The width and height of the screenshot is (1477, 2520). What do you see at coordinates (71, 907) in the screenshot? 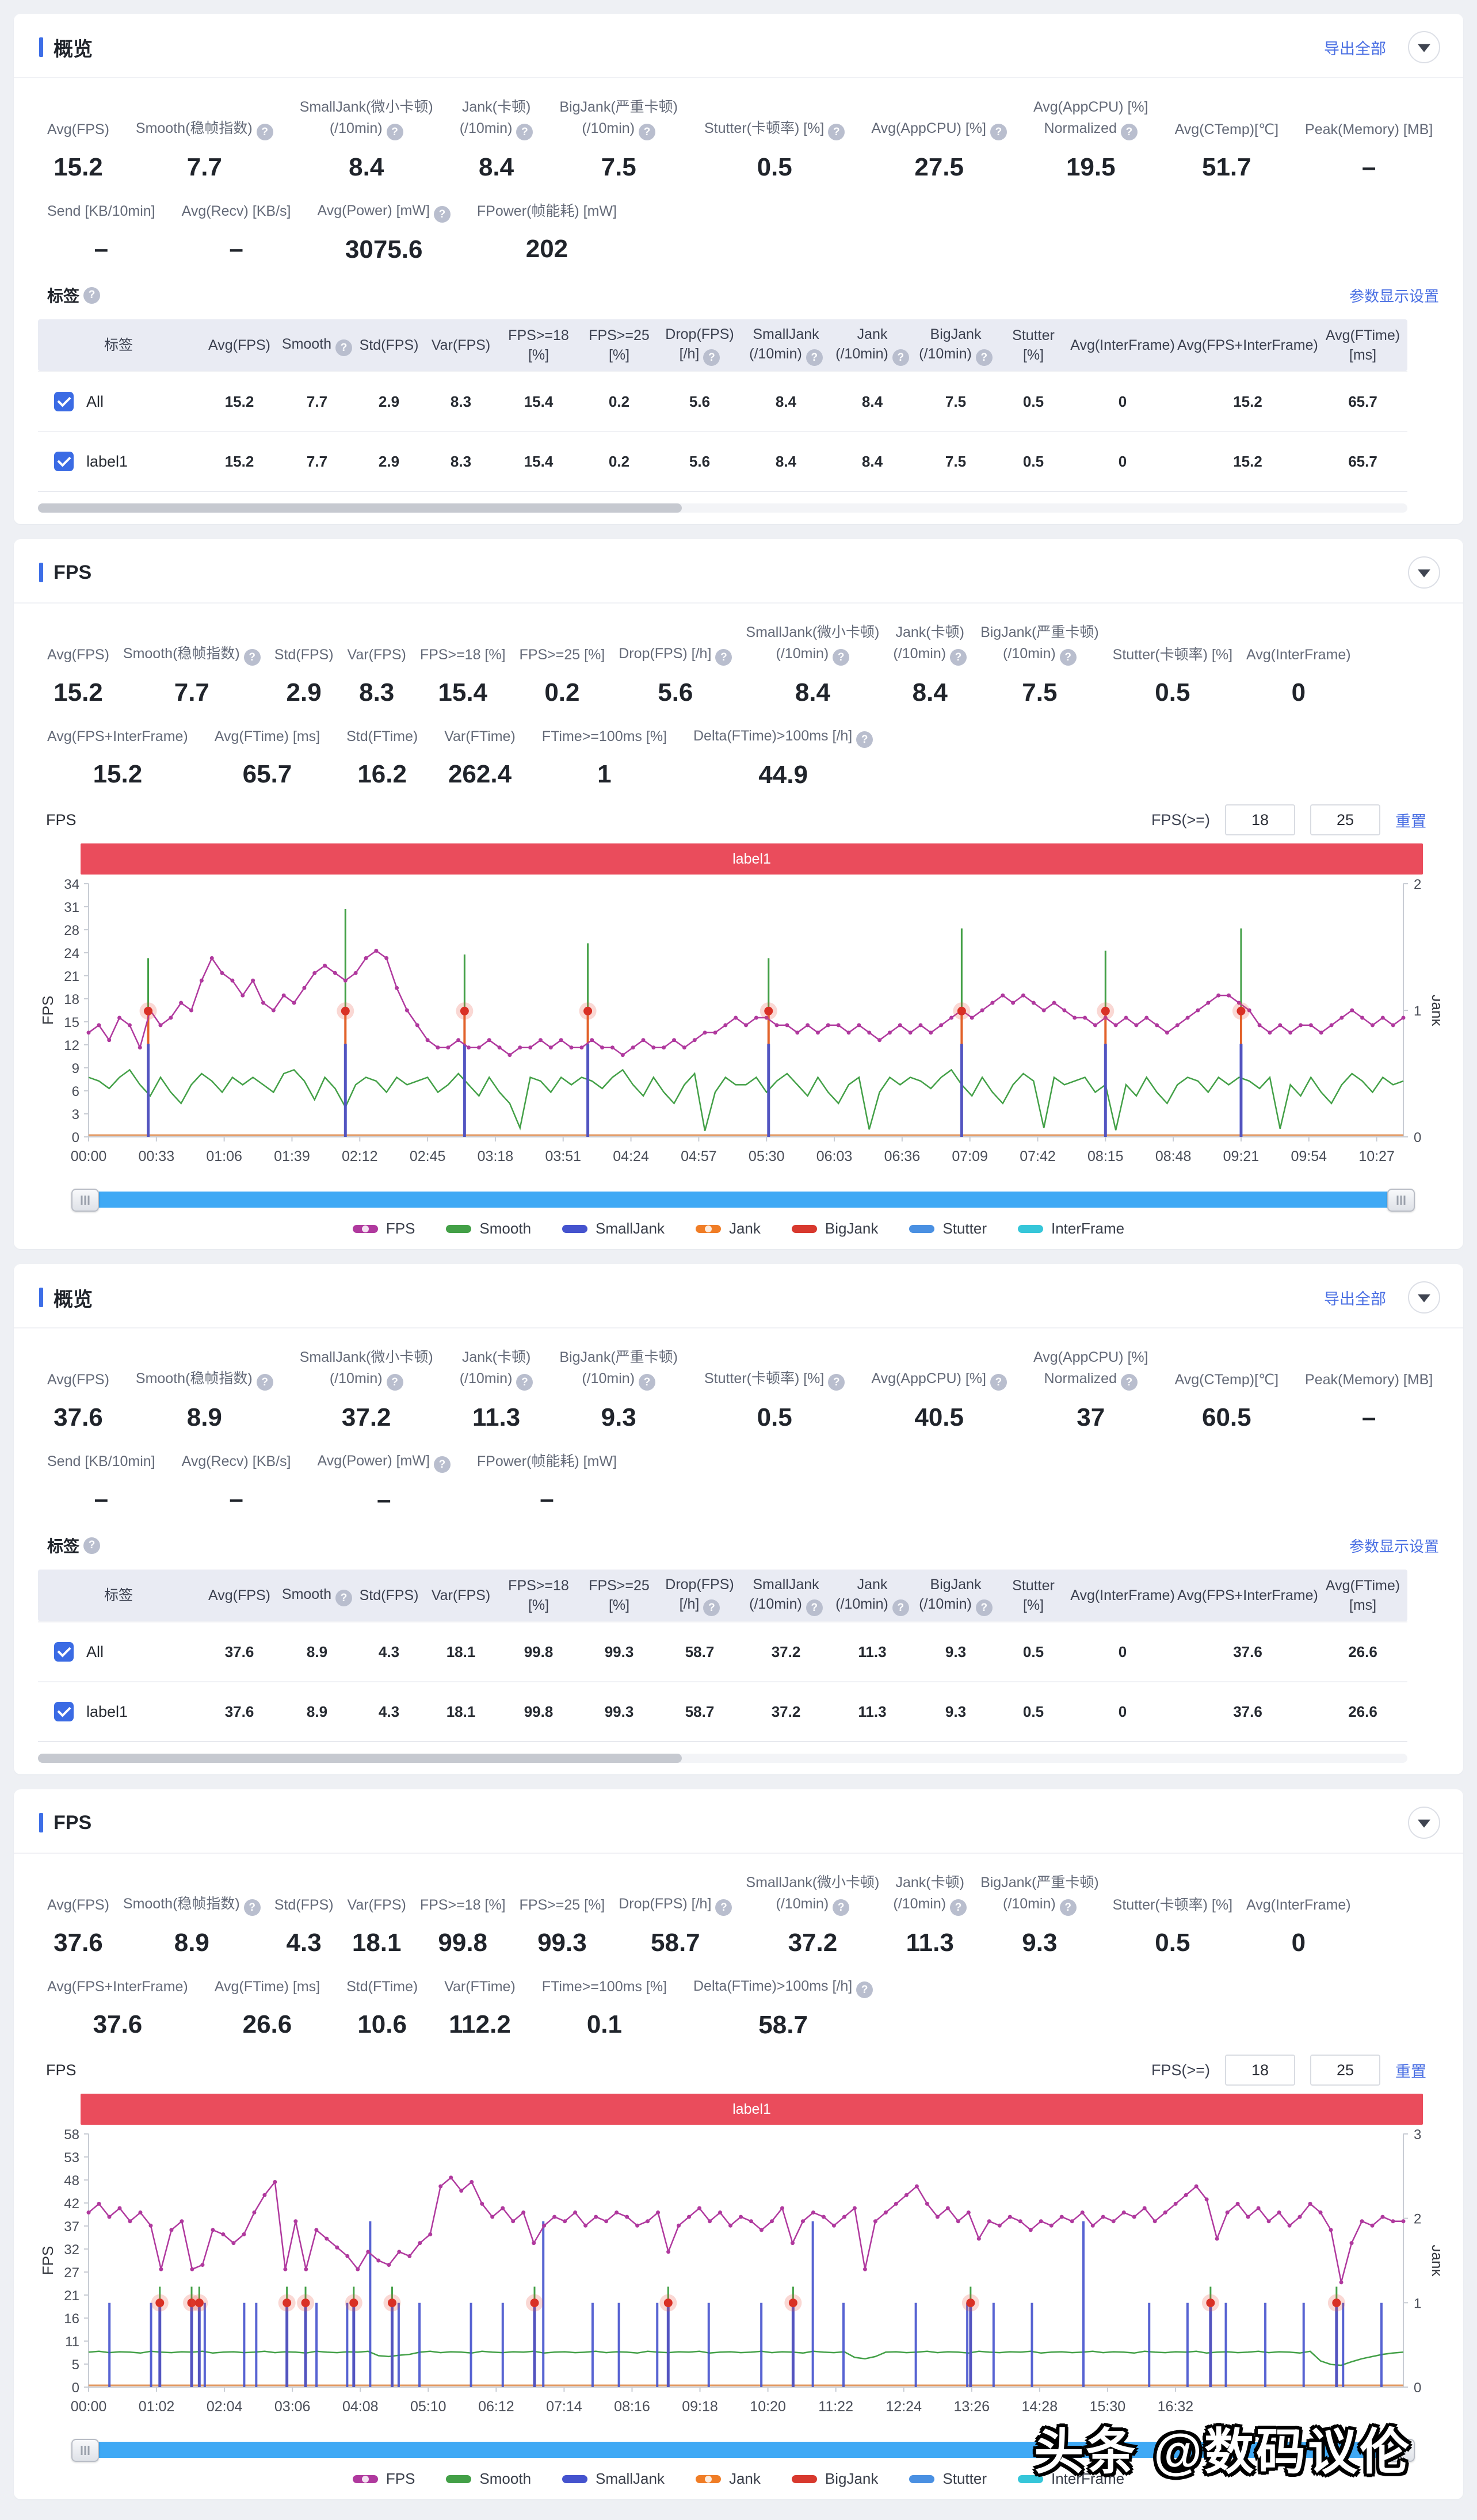
I see `svg-text: 31` at bounding box center [71, 907].